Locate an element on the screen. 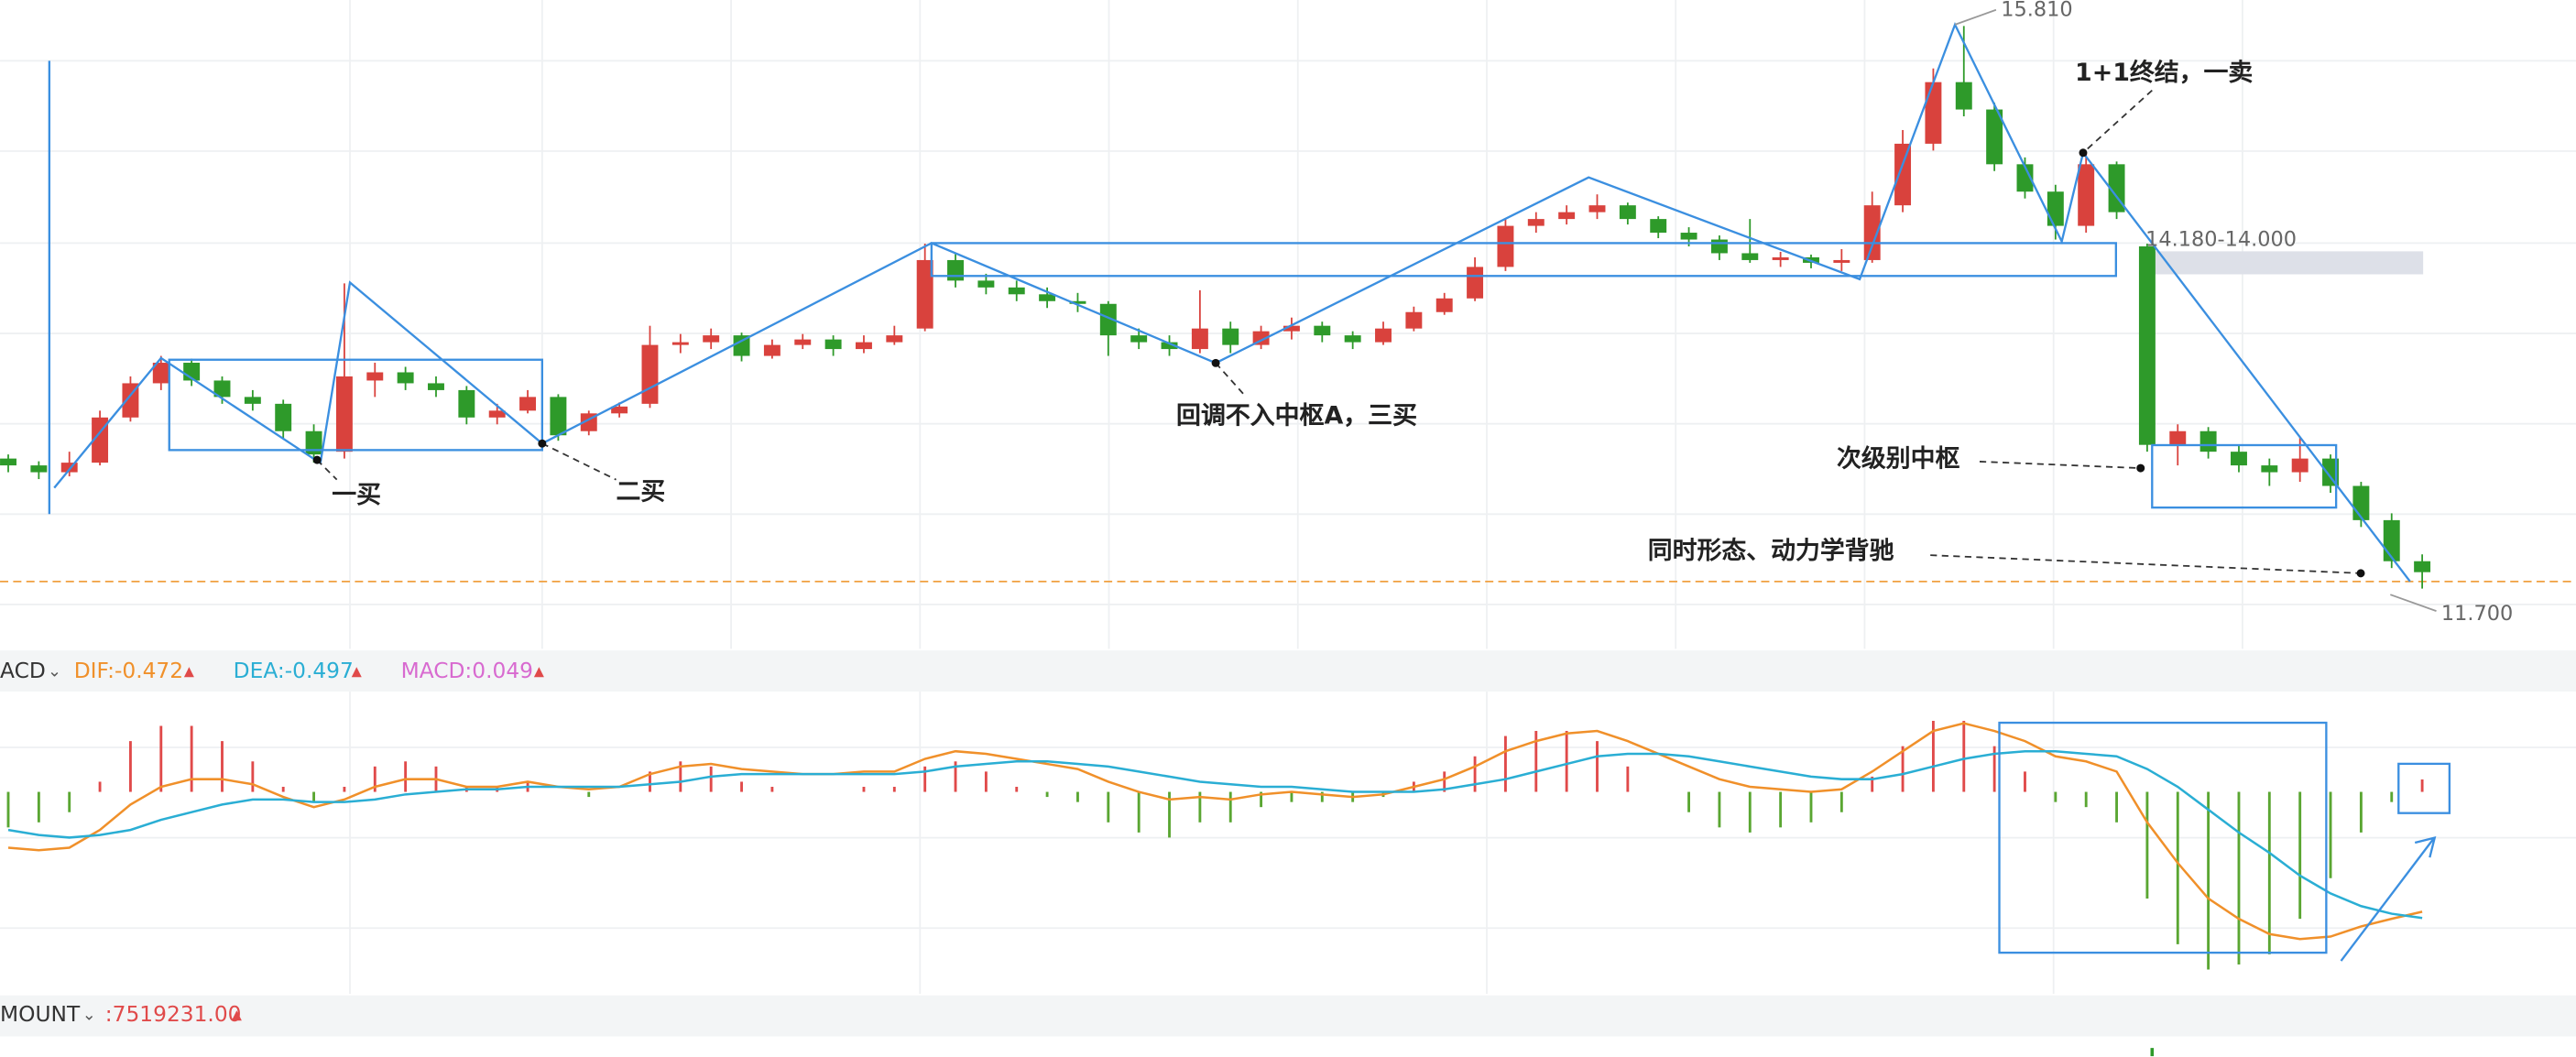  legend-entry: MACD:0.049 is located at coordinates (467, 671).